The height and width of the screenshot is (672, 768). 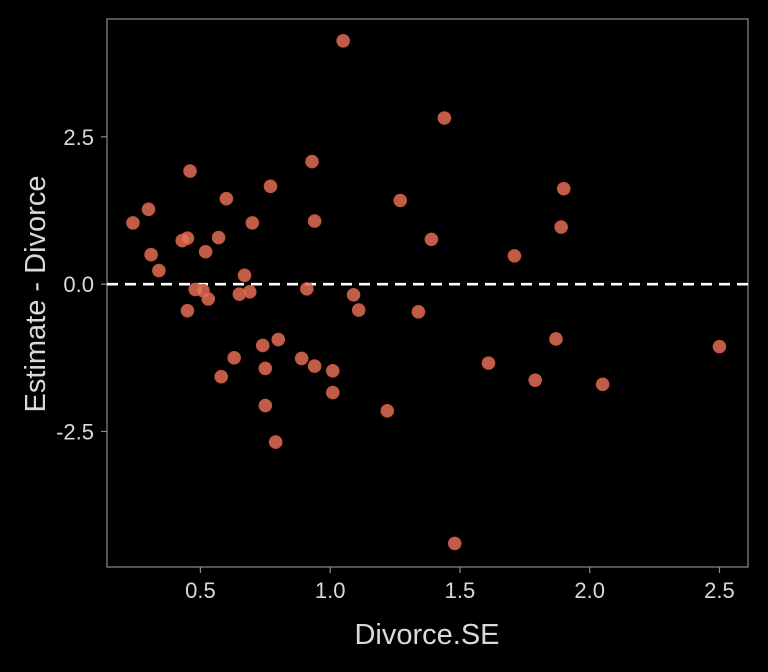 I want to click on y-tick-label: 0.0, so click(x=78, y=284).